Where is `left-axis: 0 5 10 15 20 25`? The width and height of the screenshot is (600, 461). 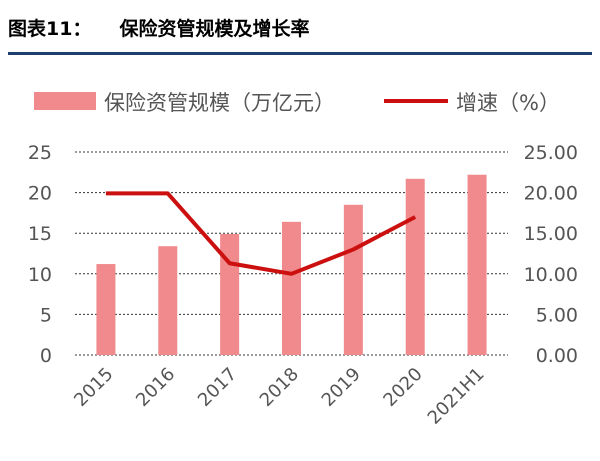 left-axis: 0 5 10 15 20 25 is located at coordinates (40, 254).